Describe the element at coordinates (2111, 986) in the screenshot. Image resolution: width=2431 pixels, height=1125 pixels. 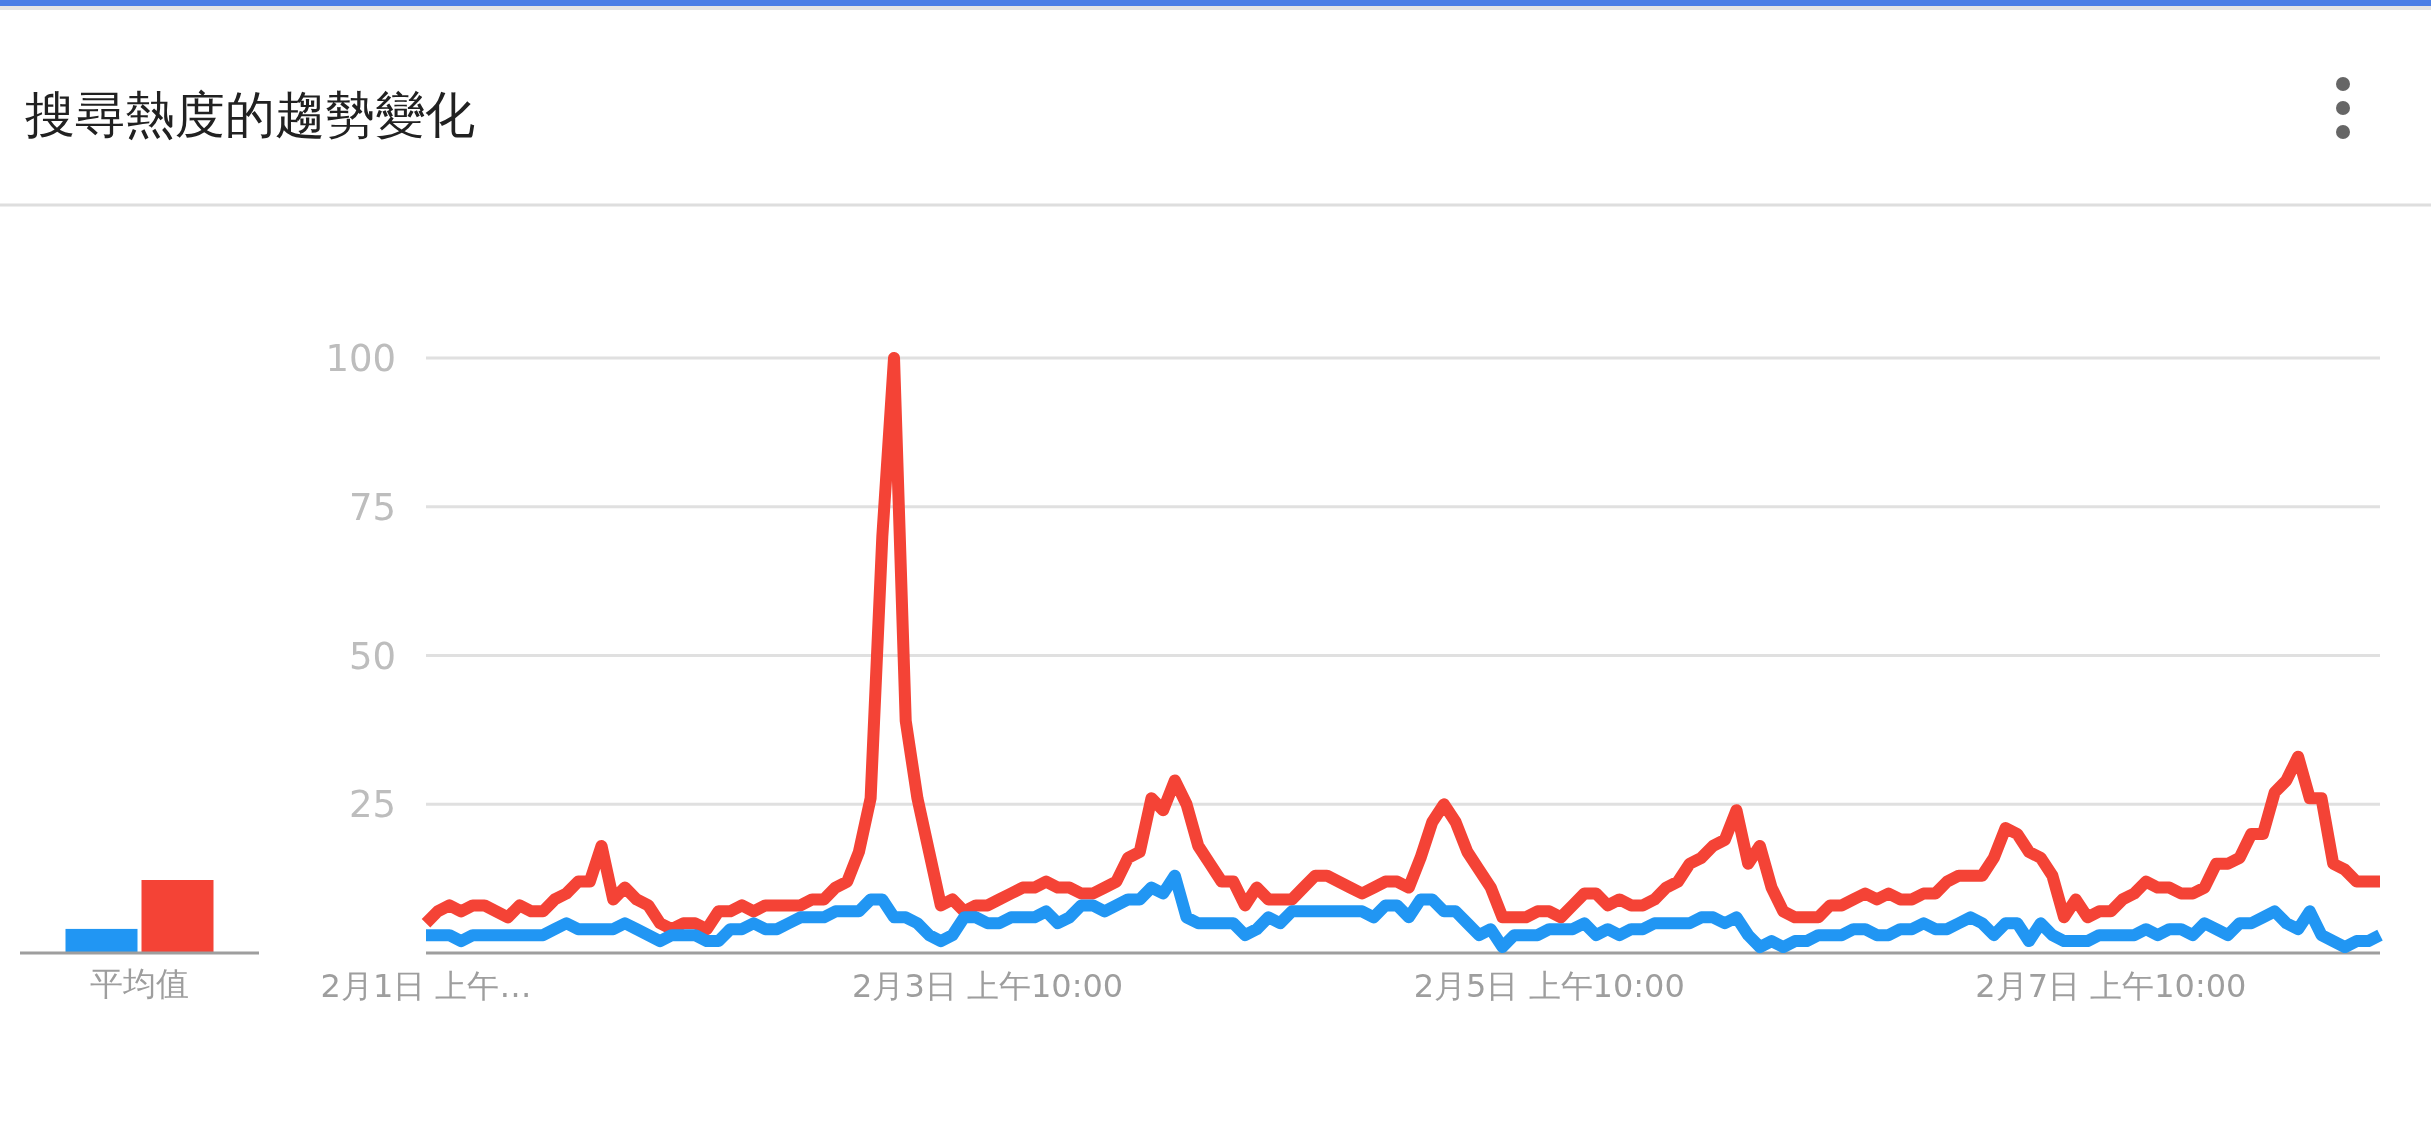
I see `x-tick-label: 2月7日 上午10:00` at that location.